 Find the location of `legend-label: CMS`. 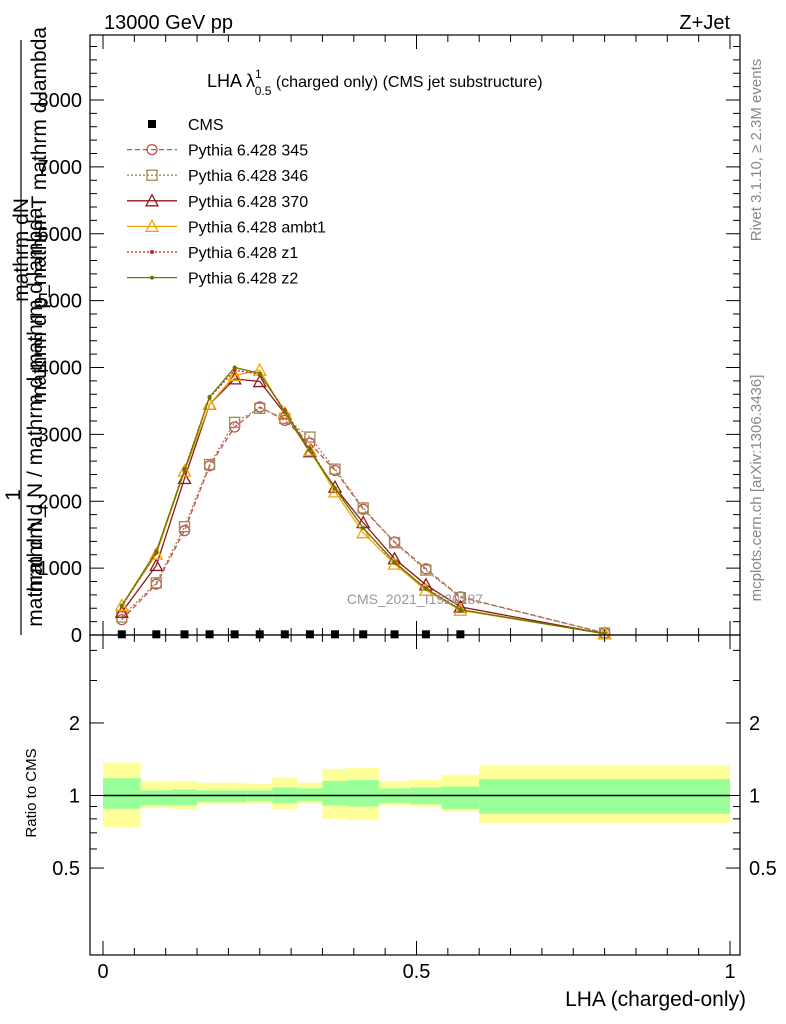

legend-label: CMS is located at coordinates (206, 125).